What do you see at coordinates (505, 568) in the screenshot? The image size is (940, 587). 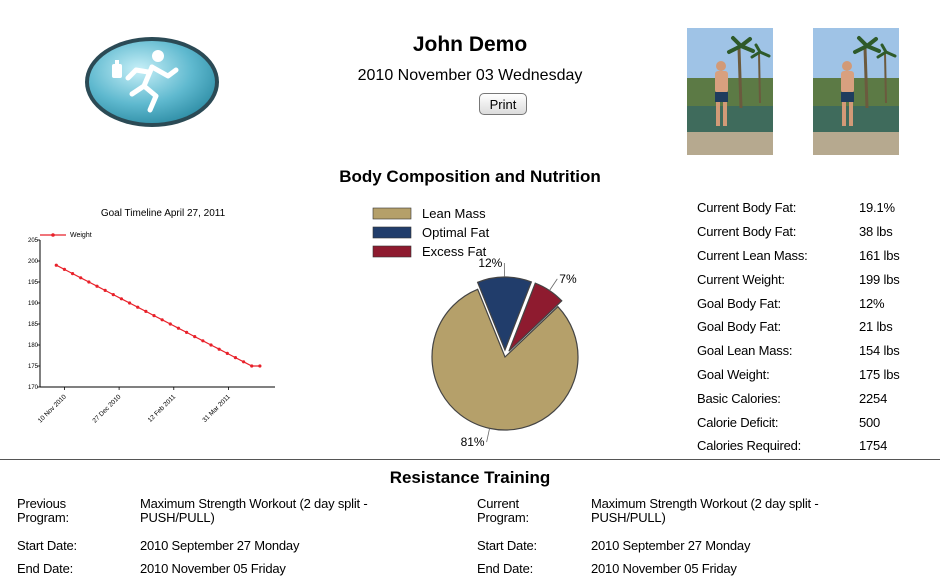 I see `current-end-date-label: End Date:` at bounding box center [505, 568].